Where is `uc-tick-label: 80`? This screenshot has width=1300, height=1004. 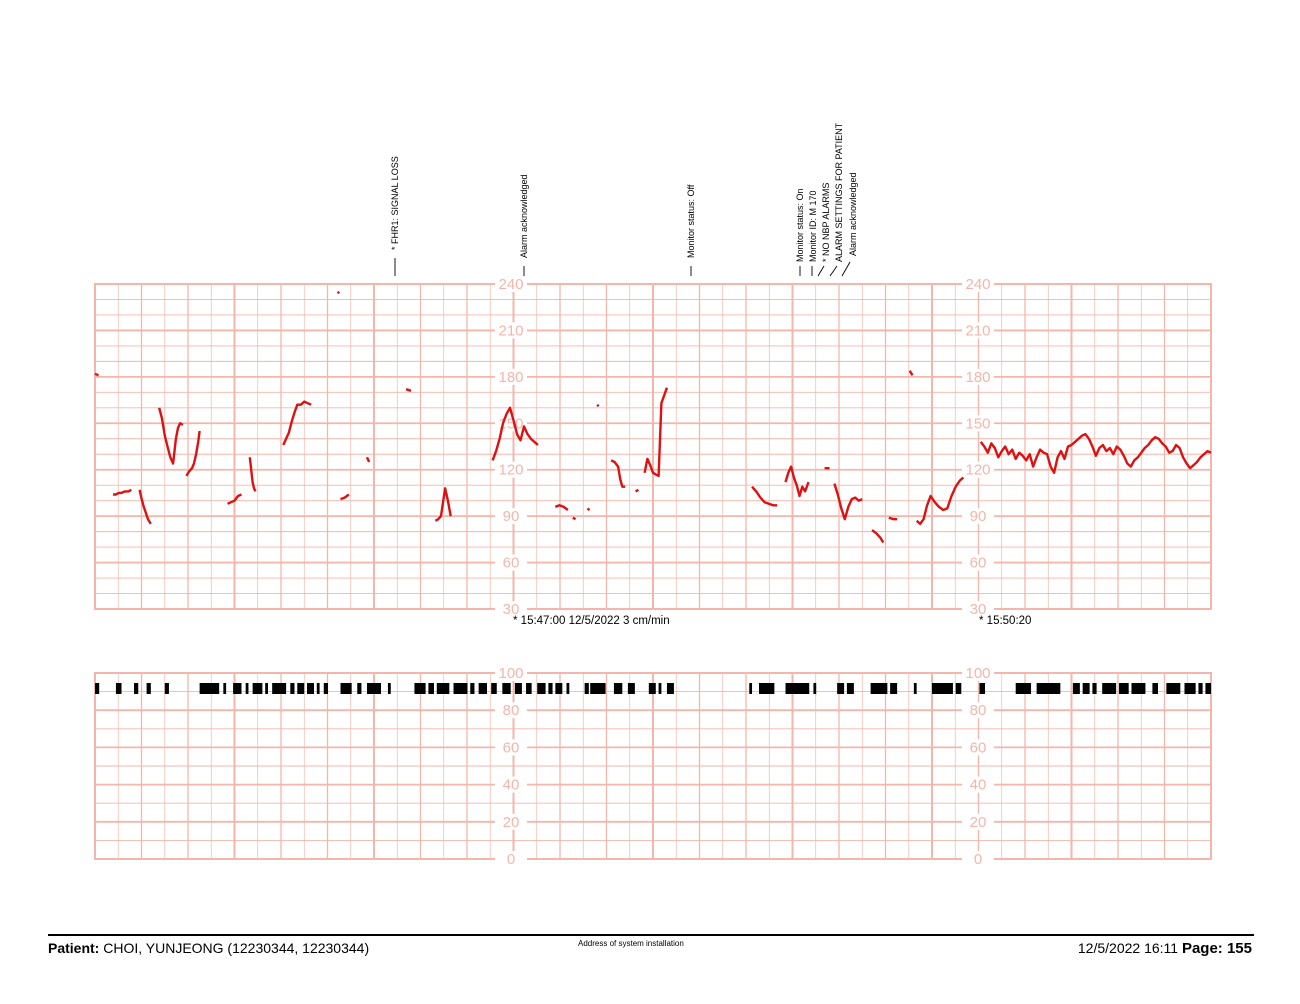
uc-tick-label: 80 is located at coordinates (978, 710).